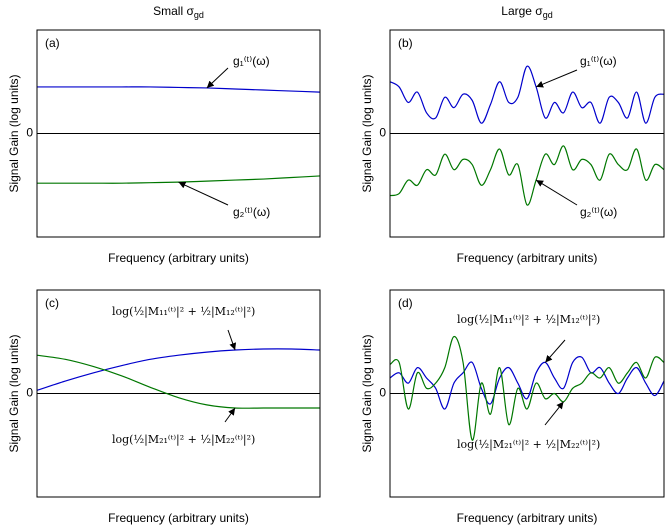 Image resolution: width=665 pixels, height=531 pixels. I want to click on column-title: Large σgd, so click(526, 12).